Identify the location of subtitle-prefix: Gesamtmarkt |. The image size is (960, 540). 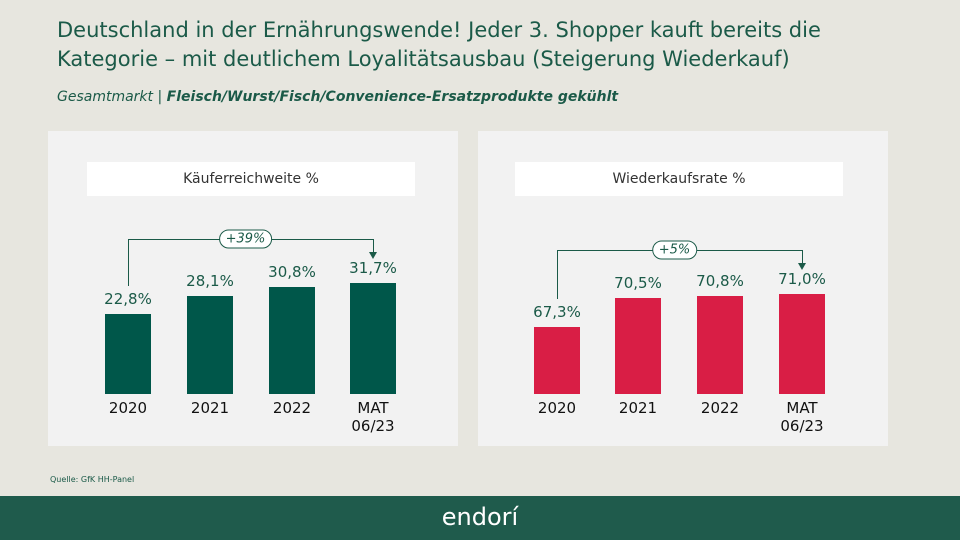
(110, 97).